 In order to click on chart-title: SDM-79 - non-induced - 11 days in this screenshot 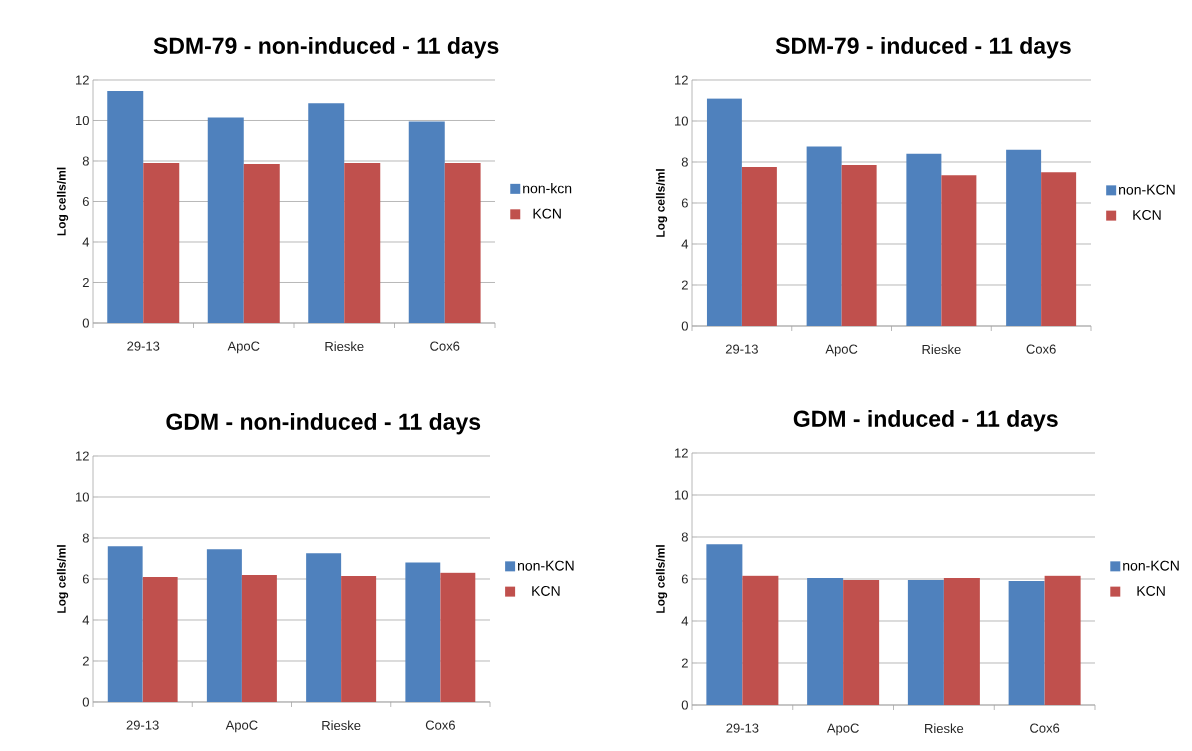, I will do `click(326, 48)`.